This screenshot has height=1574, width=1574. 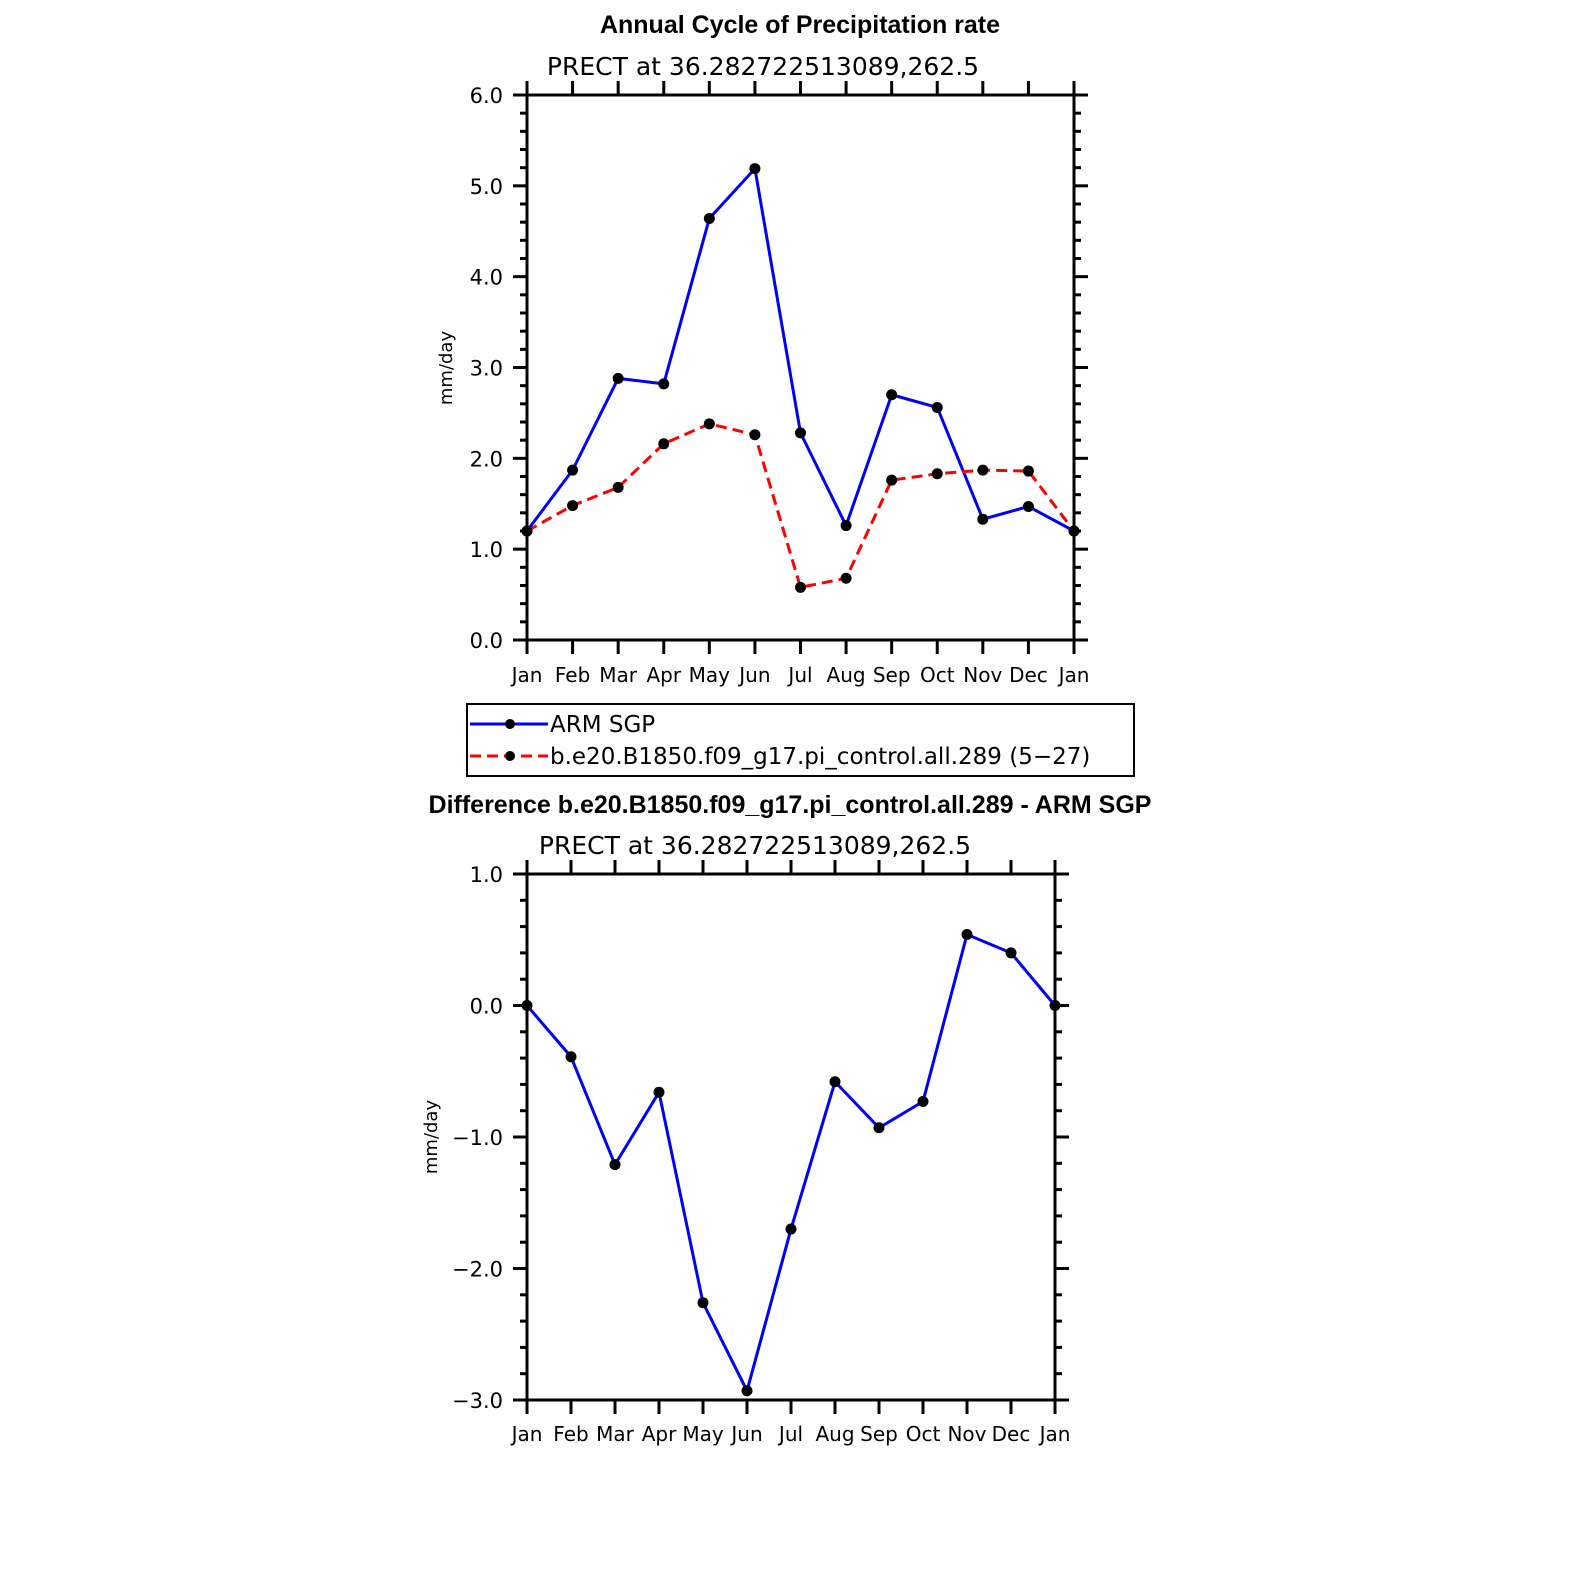 What do you see at coordinates (486, 278) in the screenshot?
I see `y-tick-label: 4.0` at bounding box center [486, 278].